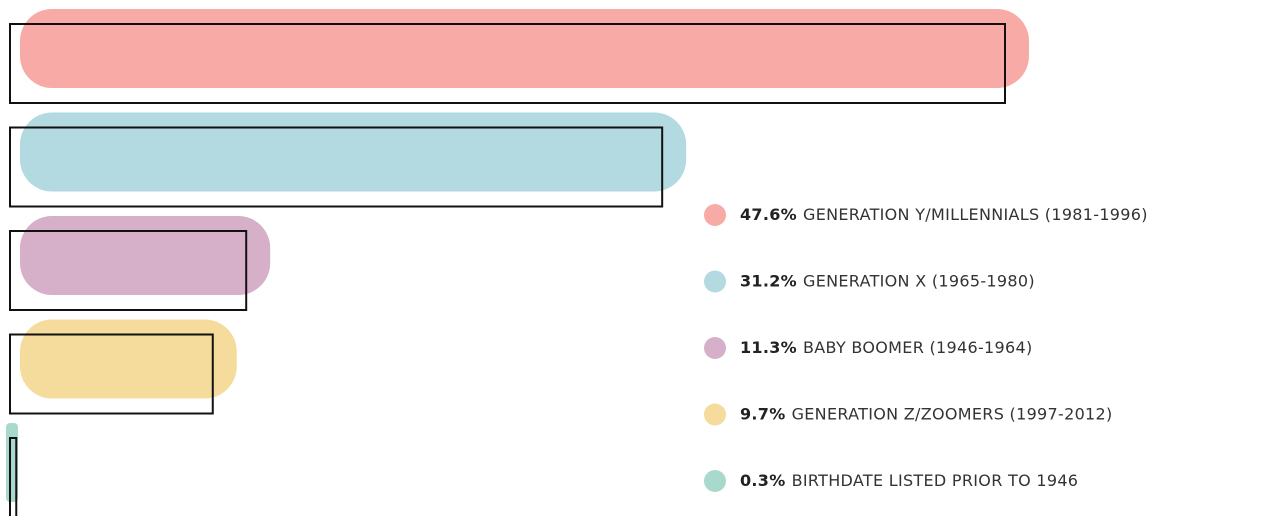  I want to click on legend-label: 0.3% BIRTHDATE LISTED PRIOR TO 1946, so click(909, 480).